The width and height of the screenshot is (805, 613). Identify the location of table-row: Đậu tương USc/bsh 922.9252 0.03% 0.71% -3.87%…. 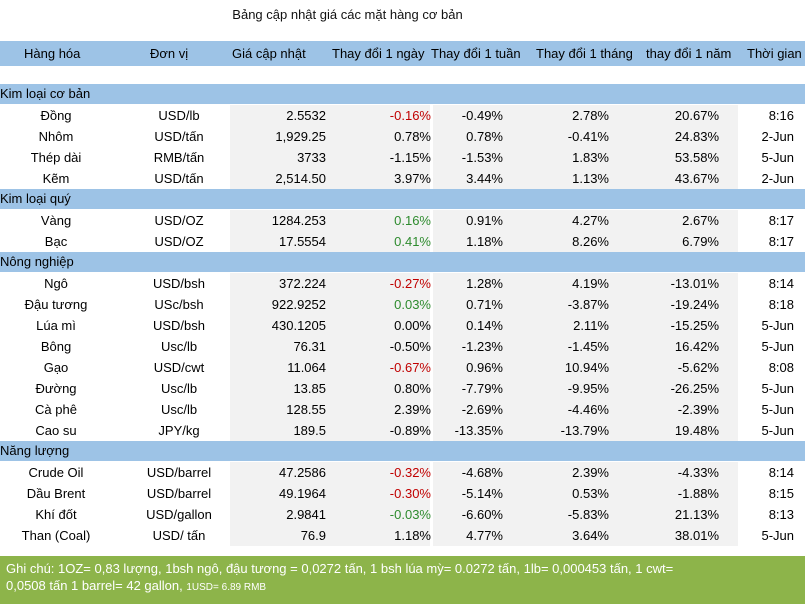
(402, 304).